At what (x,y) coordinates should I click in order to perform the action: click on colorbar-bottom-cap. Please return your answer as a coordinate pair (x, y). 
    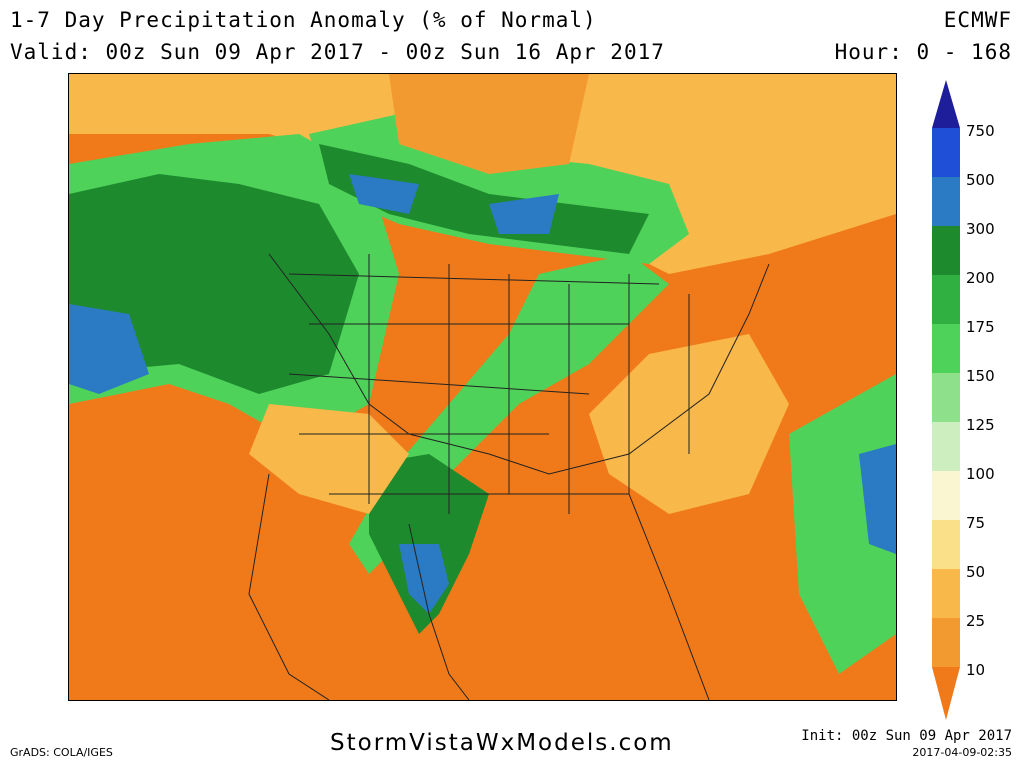
    Looking at the image, I should click on (946, 693).